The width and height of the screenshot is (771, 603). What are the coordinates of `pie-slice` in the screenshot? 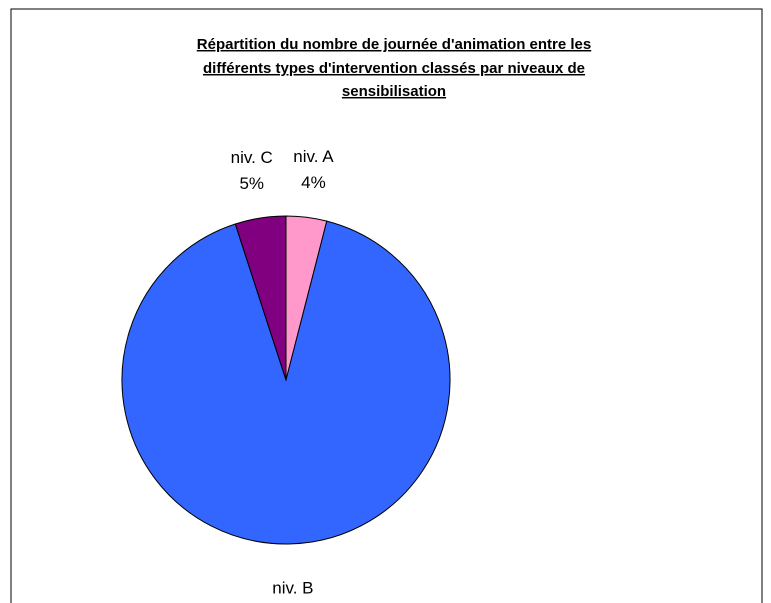 It's located at (260, 298).